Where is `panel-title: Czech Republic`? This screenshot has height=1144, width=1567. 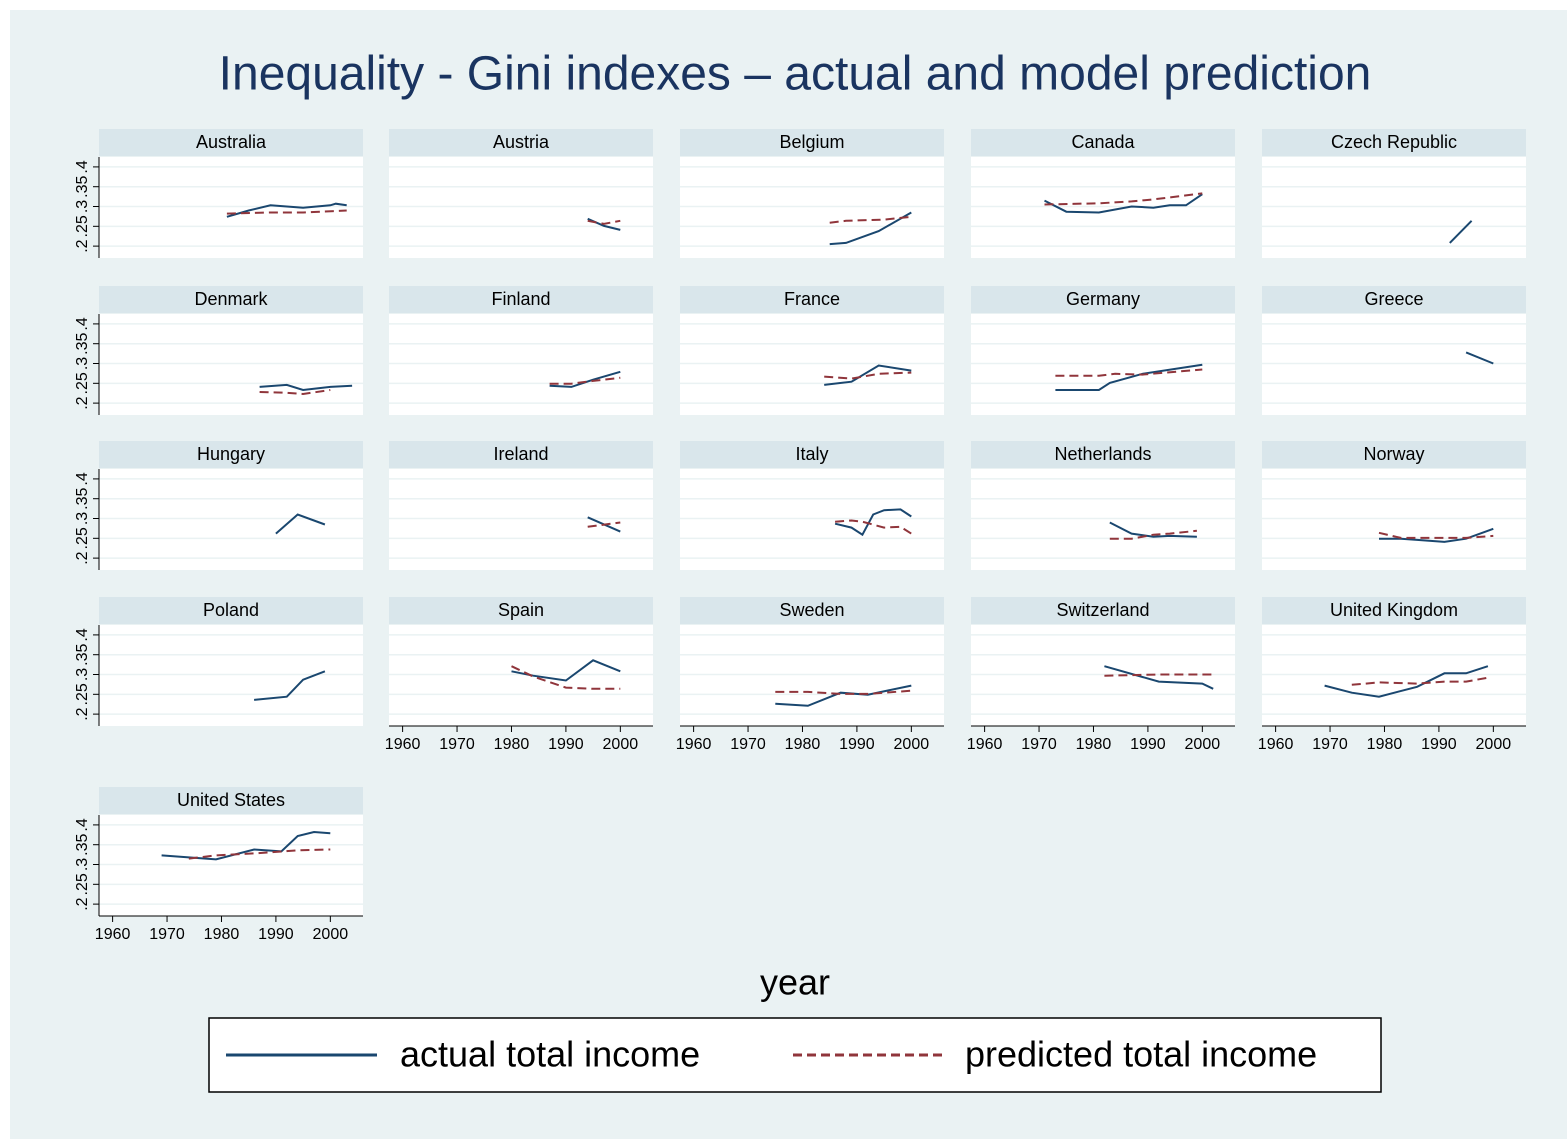 panel-title: Czech Republic is located at coordinates (1394, 142).